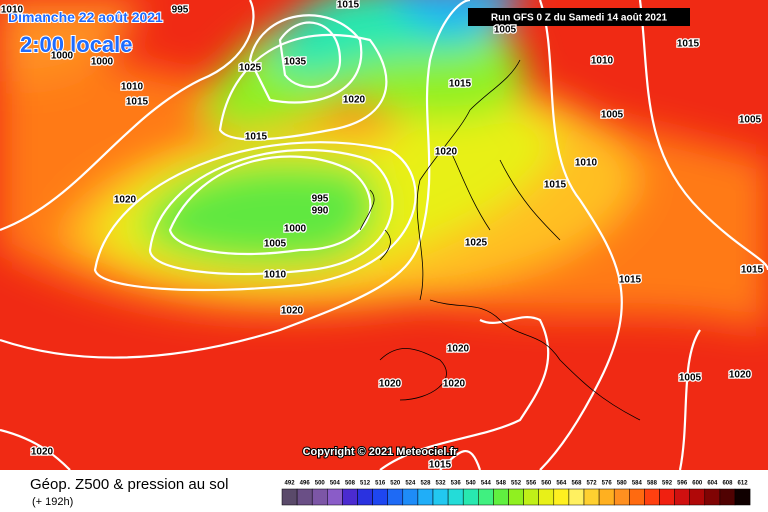 This screenshot has width=768, height=512. What do you see at coordinates (471, 484) in the screenshot?
I see `scale-label: 540` at bounding box center [471, 484].